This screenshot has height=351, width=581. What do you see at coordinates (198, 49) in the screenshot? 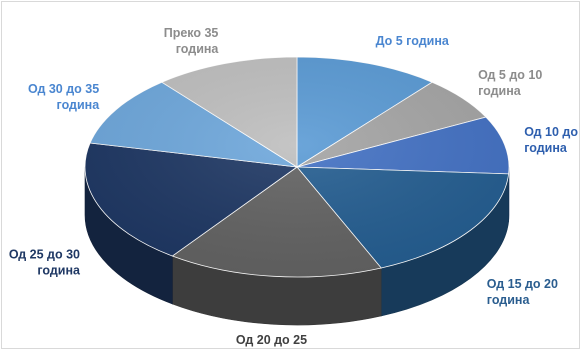
I see `slice-label-7-line-1: година` at bounding box center [198, 49].